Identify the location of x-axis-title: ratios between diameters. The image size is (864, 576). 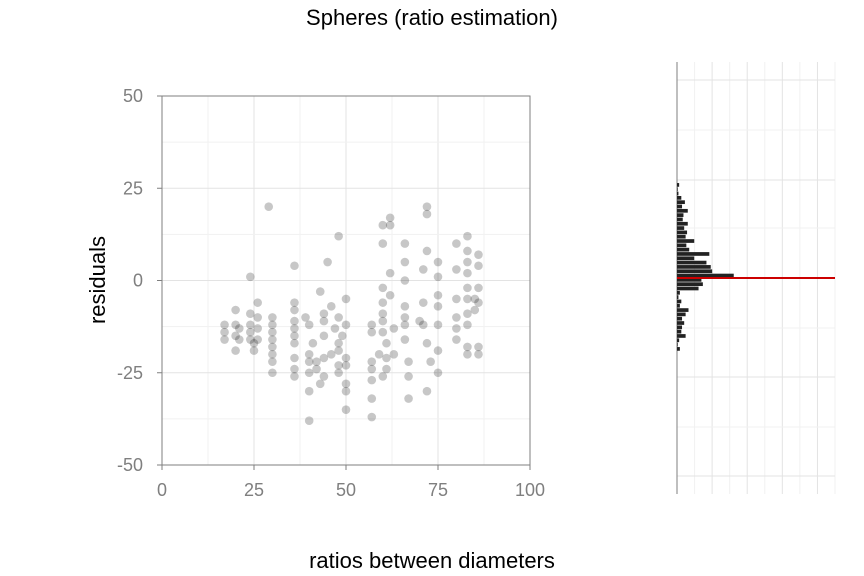
(432, 560).